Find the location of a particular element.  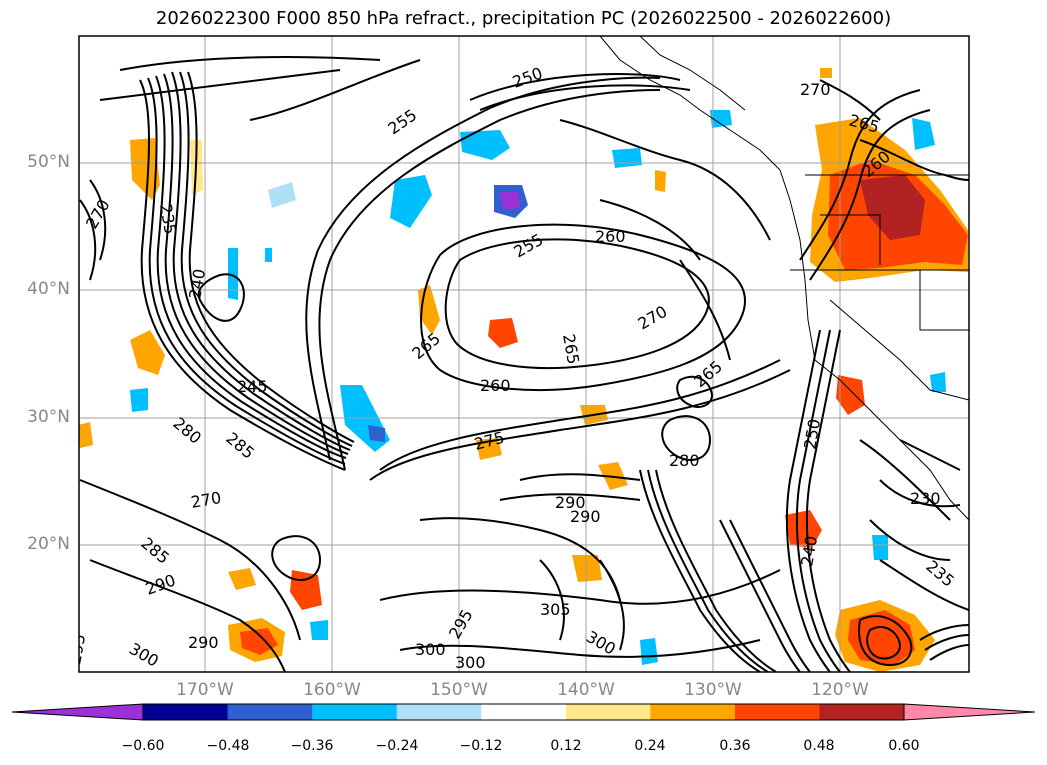

lon-label: 120°W is located at coordinates (840, 690).